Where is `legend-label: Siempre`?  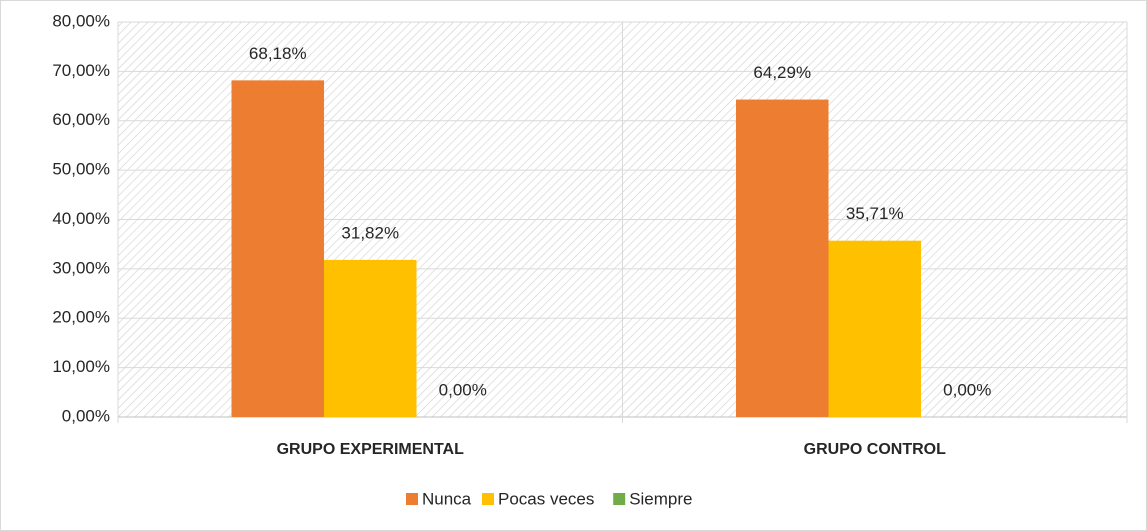 legend-label: Siempre is located at coordinates (660, 498).